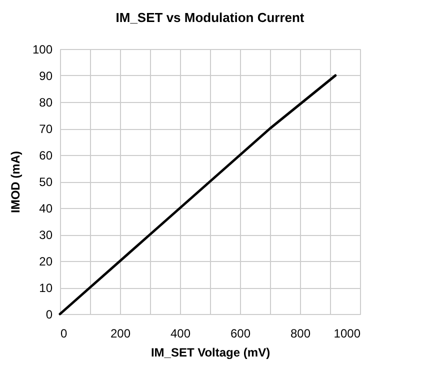 The width and height of the screenshot is (431, 390). Describe the element at coordinates (120, 333) in the screenshot. I see `x-tick-label: 200` at that location.